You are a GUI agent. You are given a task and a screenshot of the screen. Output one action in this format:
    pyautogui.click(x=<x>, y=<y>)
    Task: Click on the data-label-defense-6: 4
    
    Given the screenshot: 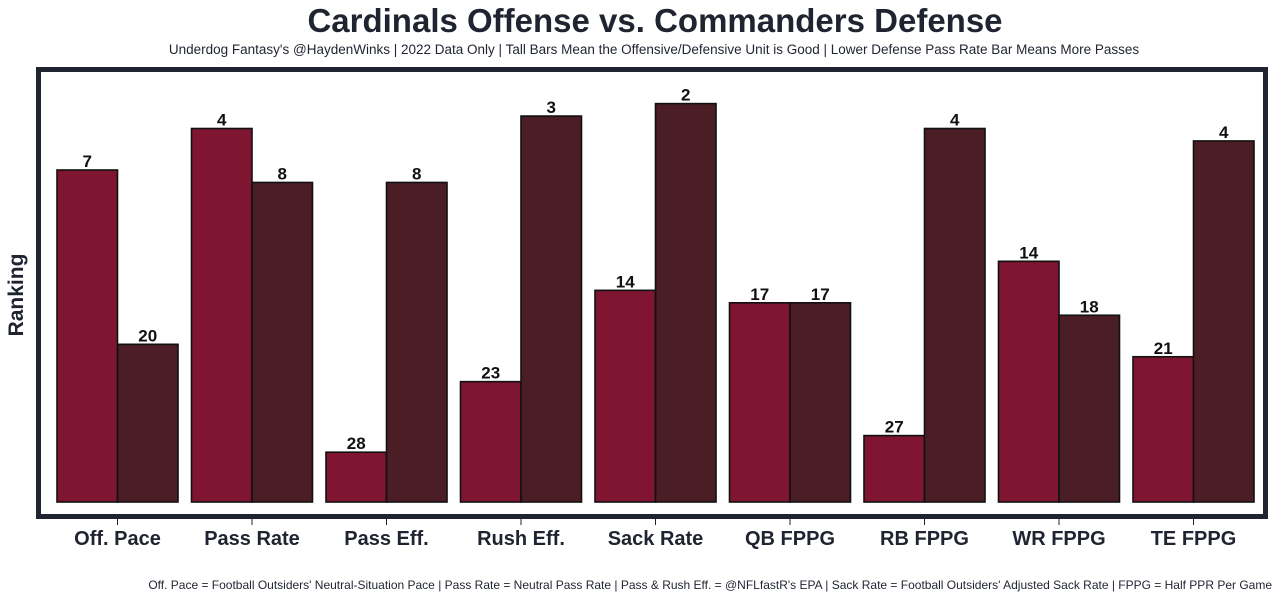 What is the action you would take?
    pyautogui.click(x=955, y=120)
    